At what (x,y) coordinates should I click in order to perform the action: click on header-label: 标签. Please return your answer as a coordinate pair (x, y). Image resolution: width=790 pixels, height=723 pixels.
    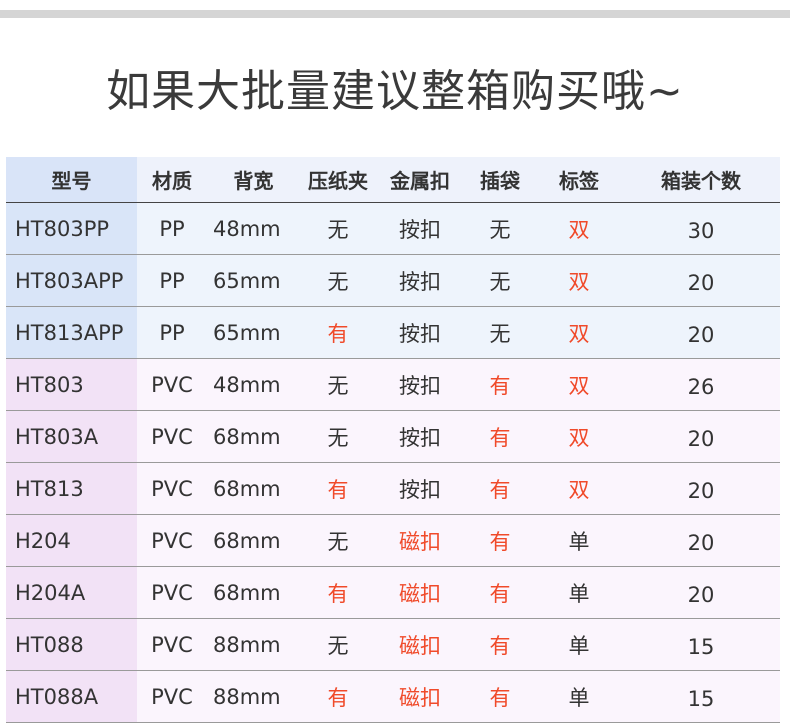
    Looking at the image, I should click on (579, 180).